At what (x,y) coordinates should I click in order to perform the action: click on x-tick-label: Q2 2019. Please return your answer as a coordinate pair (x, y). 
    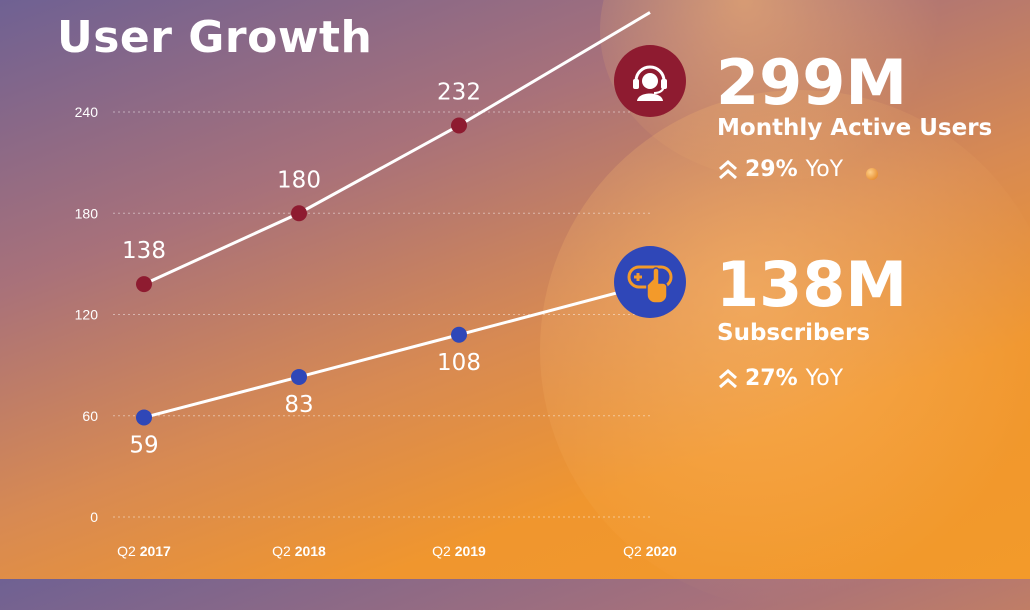
    Looking at the image, I should click on (459, 551).